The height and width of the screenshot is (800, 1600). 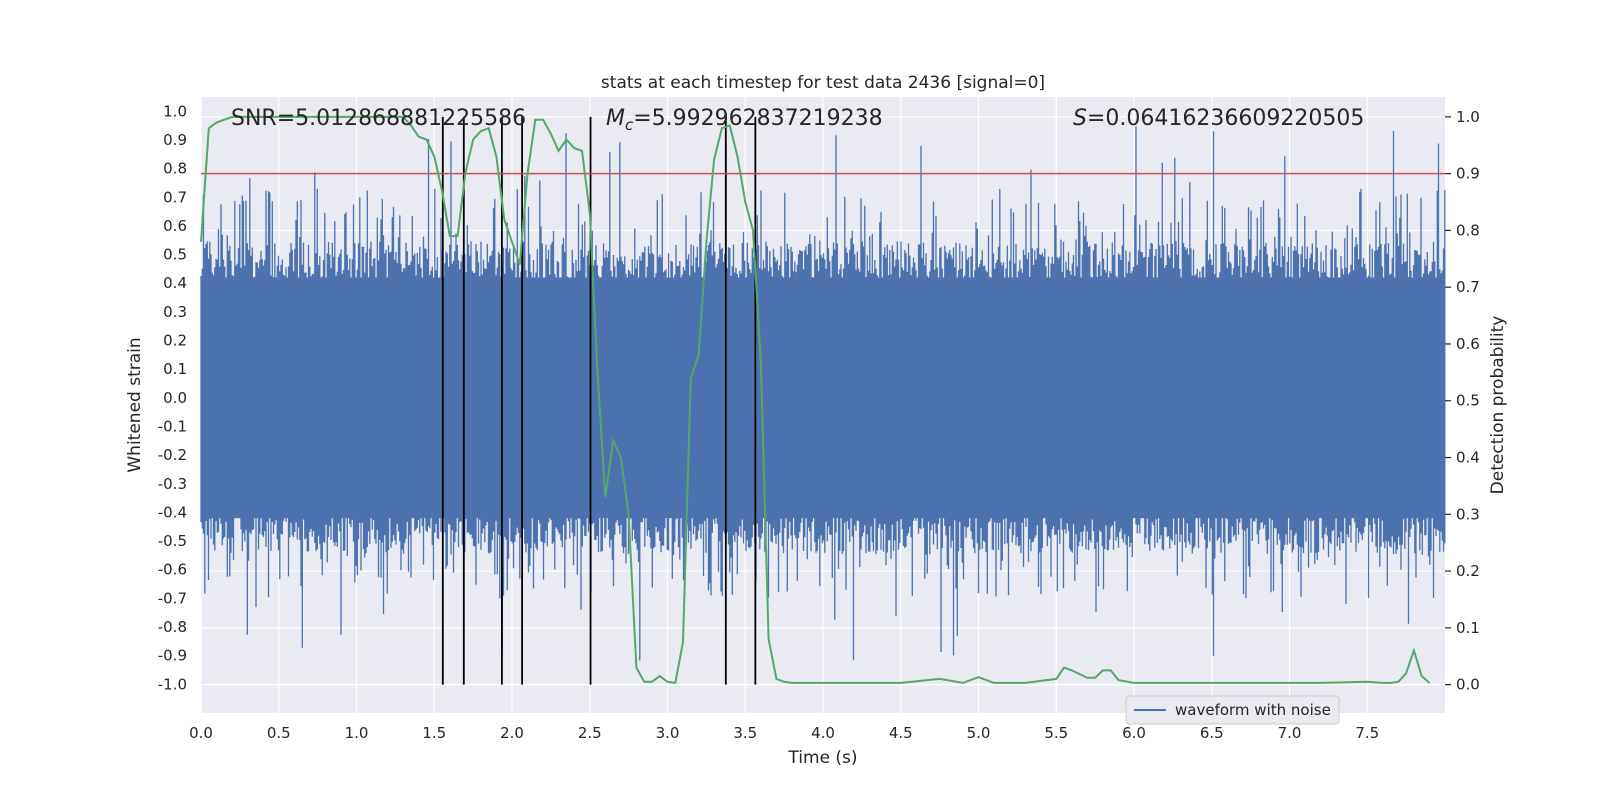 I want to click on left-y-tick-label: -0.8, so click(x=172, y=627).